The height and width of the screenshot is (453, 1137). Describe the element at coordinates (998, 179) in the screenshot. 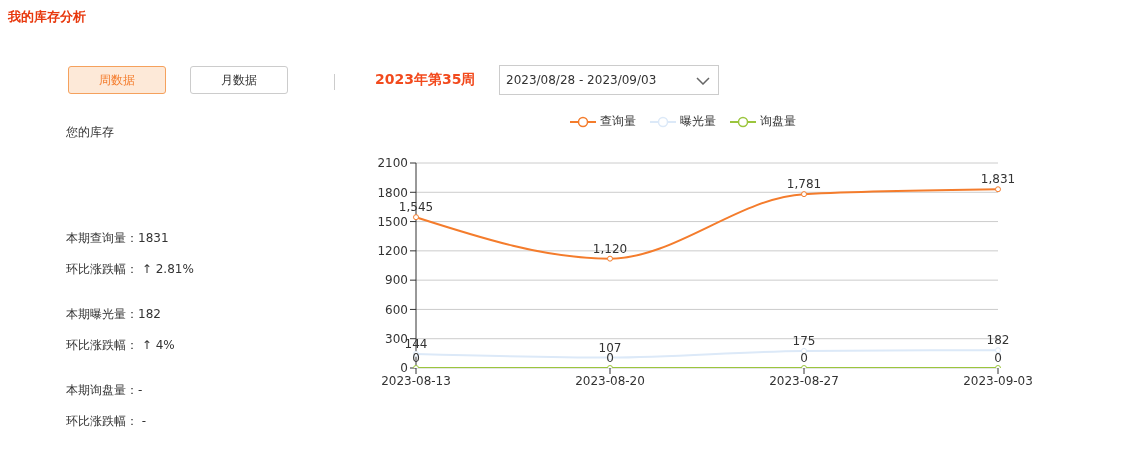

I see `data-label: 1,831` at that location.